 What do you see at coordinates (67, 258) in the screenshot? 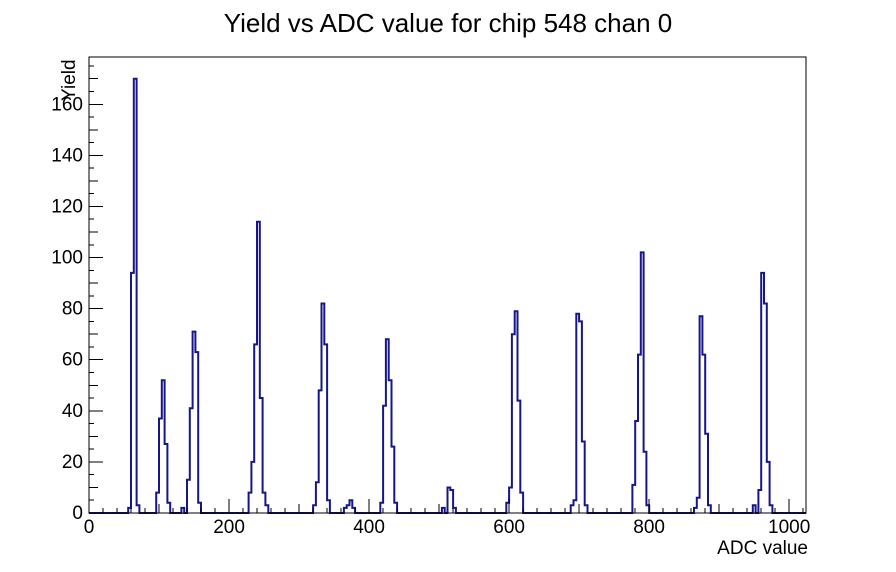
I see `y-tick-label: 100` at bounding box center [67, 258].